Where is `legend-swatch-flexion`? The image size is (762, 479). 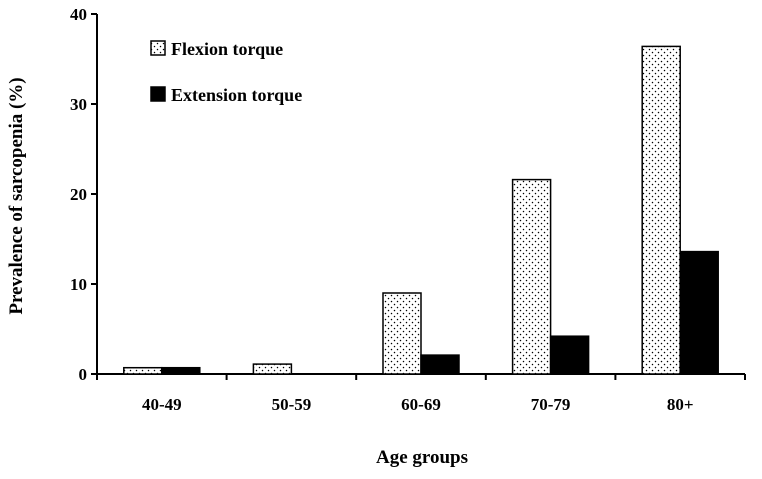 legend-swatch-flexion is located at coordinates (158, 48).